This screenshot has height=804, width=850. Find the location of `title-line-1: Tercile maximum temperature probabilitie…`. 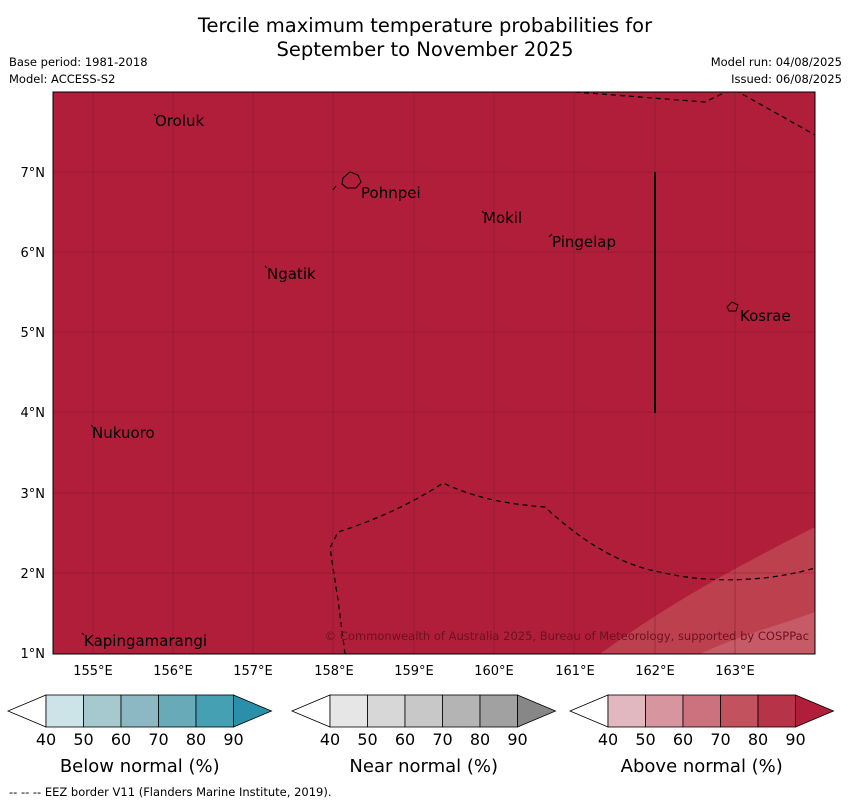

title-line-1: Tercile maximum temperature probabilitie… is located at coordinates (425, 25).